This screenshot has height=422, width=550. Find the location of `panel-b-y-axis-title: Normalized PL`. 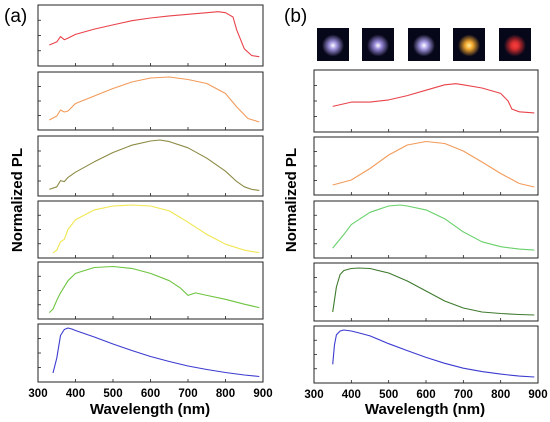

panel-b-y-axis-title: Normalized PL is located at coordinates (291, 200).